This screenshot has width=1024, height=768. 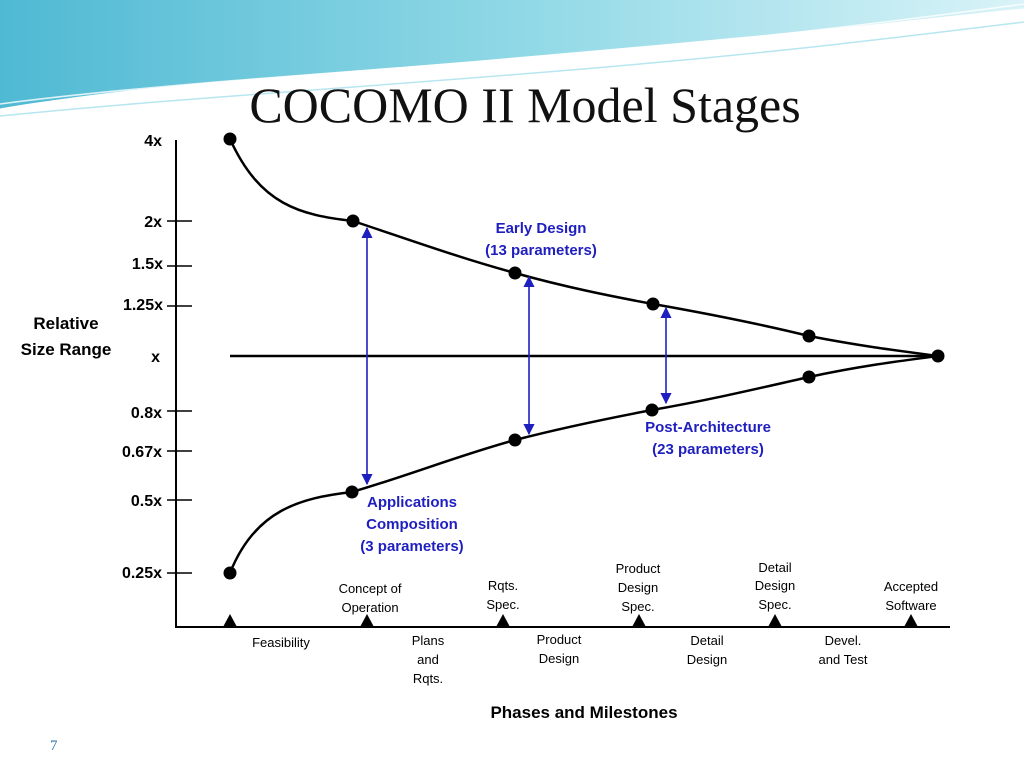 What do you see at coordinates (153, 222) in the screenshot?
I see `y-tick-label-2x: 2x` at bounding box center [153, 222].